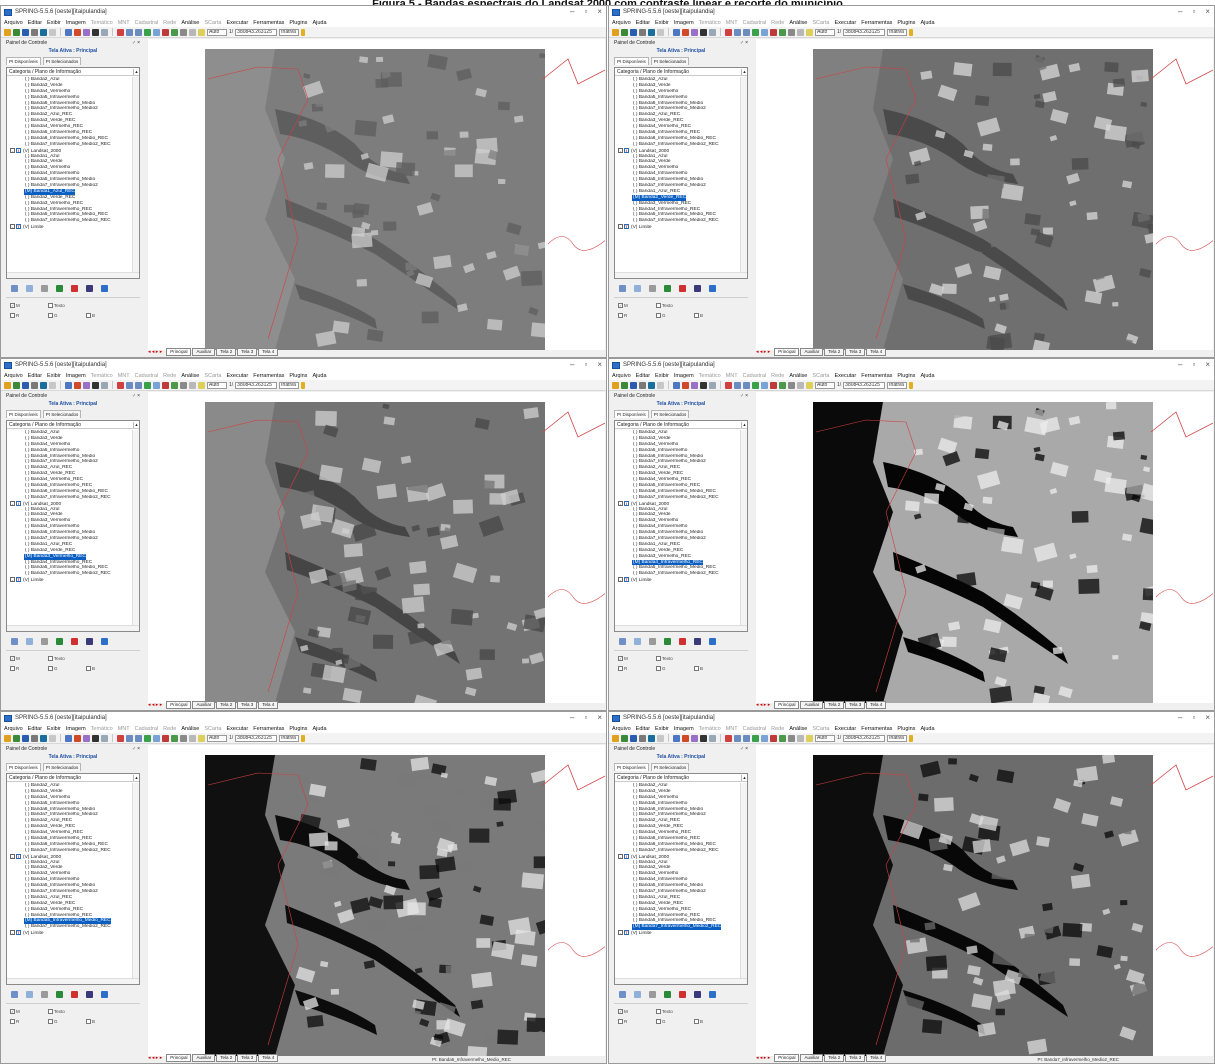 This screenshot has height=1064, width=1215. Describe the element at coordinates (34, 385) in the screenshot. I see `grid-icon` at that location.